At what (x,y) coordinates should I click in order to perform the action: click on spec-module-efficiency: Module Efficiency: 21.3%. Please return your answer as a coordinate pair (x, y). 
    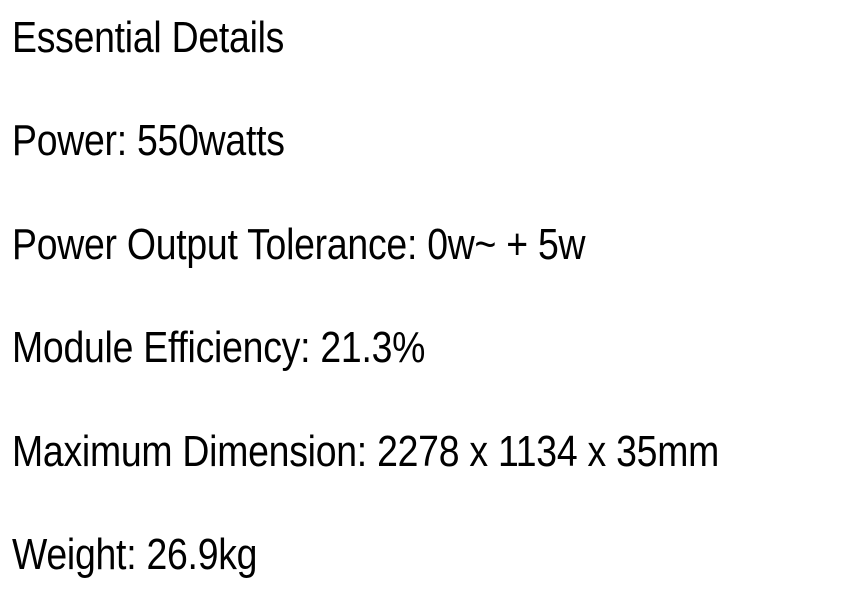
    Looking at the image, I should click on (219, 348).